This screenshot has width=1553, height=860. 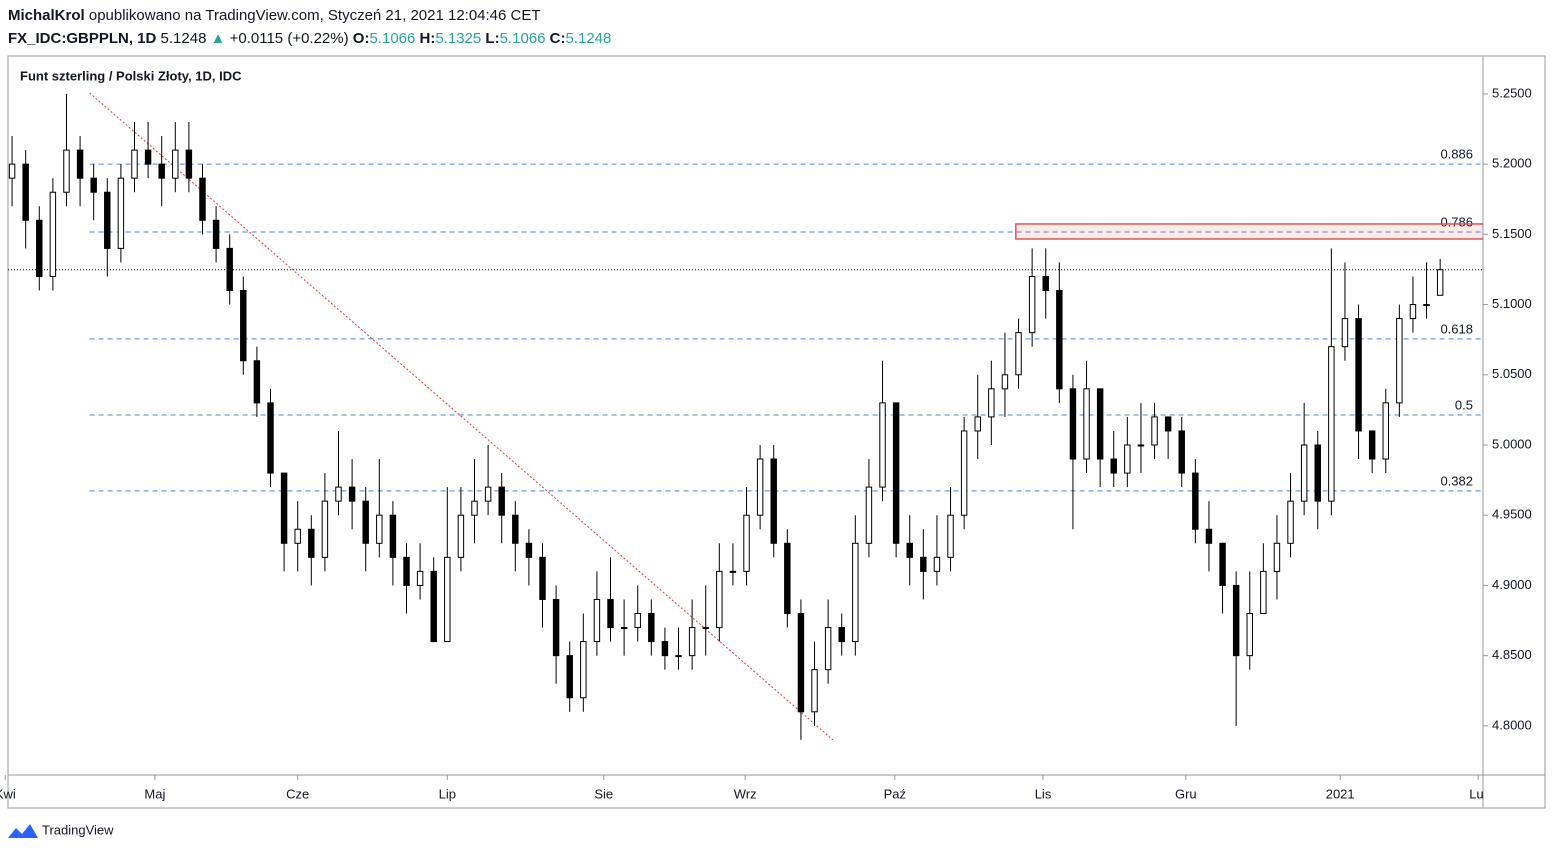 What do you see at coordinates (46, 15) in the screenshot?
I see `author: MichalKrol` at bounding box center [46, 15].